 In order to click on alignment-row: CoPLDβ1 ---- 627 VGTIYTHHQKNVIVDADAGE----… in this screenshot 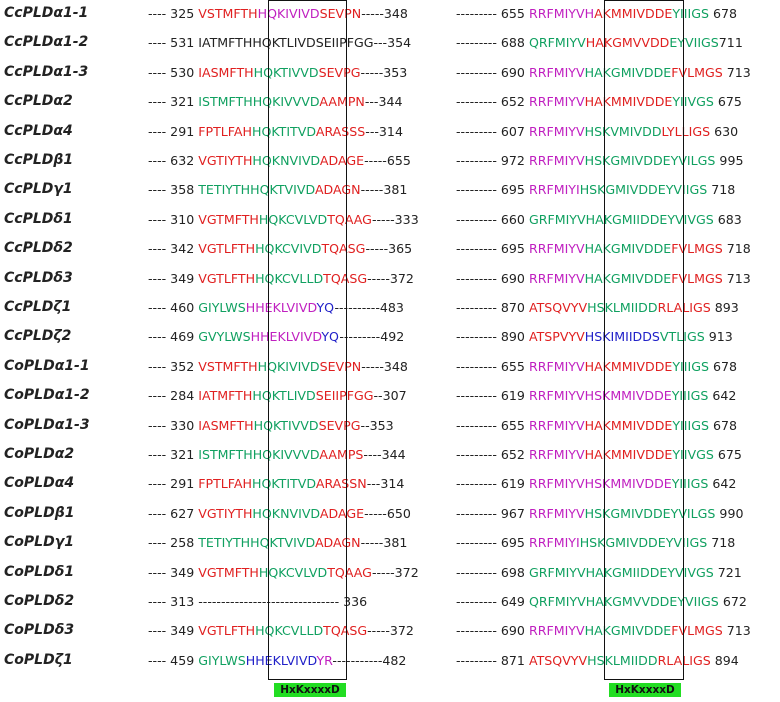, I will do `click(390, 514)`.